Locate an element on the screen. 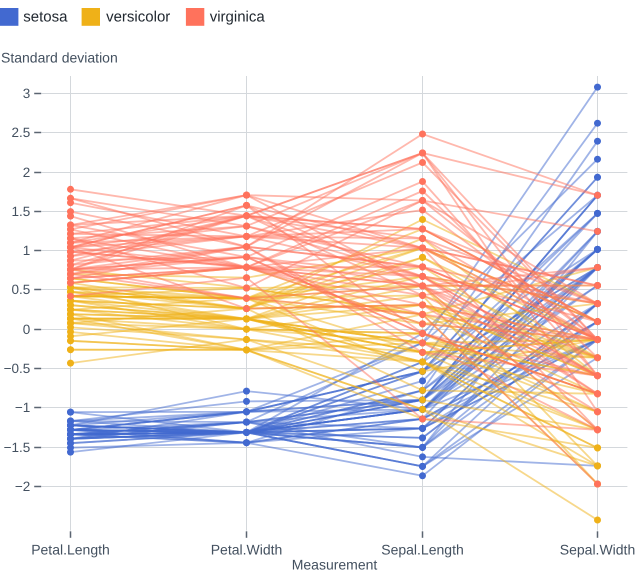 This screenshot has height=588, width=640. svg-text: −1 is located at coordinates (22, 407).